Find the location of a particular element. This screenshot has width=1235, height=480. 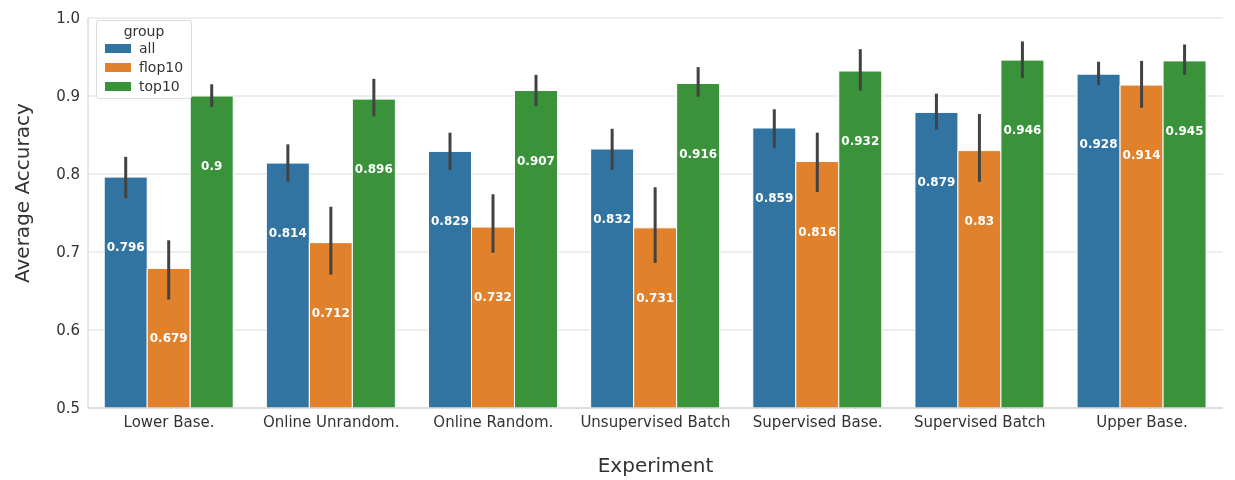

data-label: 0.896 is located at coordinates (373, 169).